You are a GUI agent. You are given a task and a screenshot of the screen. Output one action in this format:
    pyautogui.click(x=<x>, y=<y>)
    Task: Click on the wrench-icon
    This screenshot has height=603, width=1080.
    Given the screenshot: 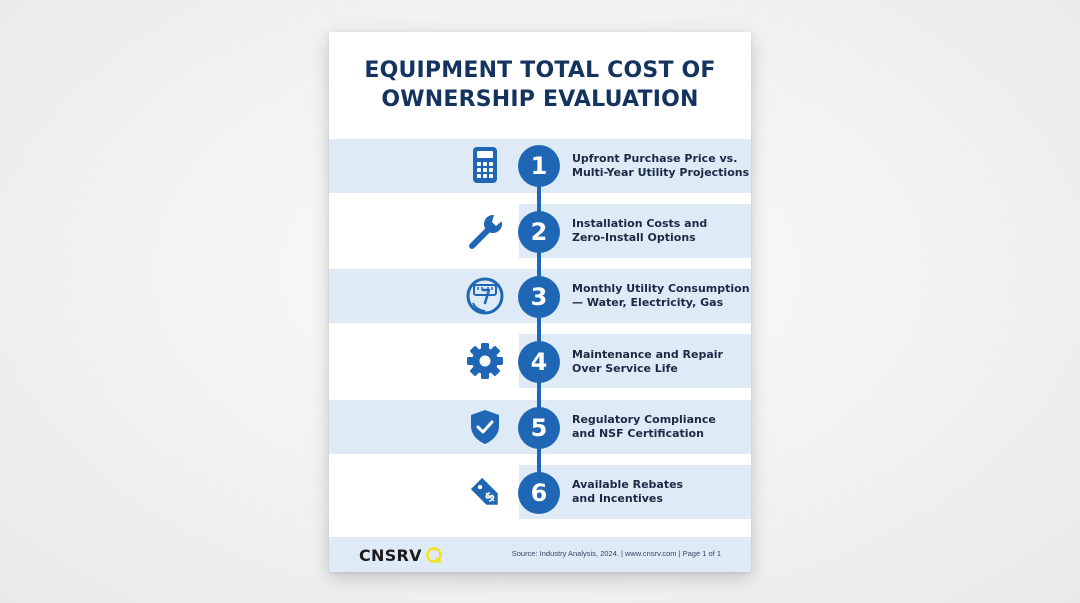 What is the action you would take?
    pyautogui.click(x=485, y=231)
    